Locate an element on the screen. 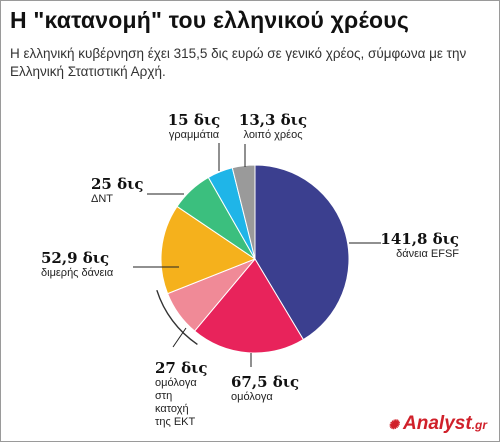  slice-value-label-1: 67,5 δις is located at coordinates (265, 382).